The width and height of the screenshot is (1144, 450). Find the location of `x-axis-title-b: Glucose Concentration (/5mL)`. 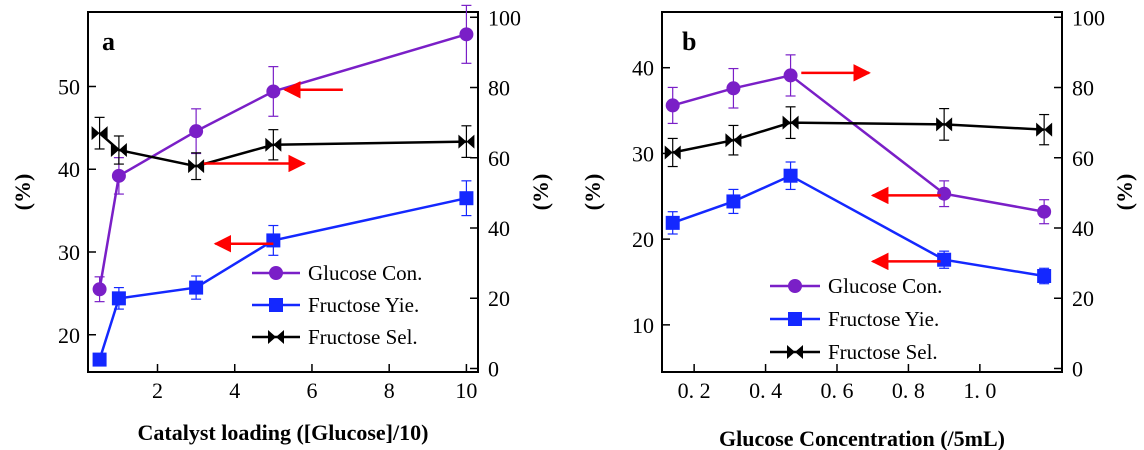

x-axis-title-b: Glucose Concentration (/5mL) is located at coordinates (862, 438).